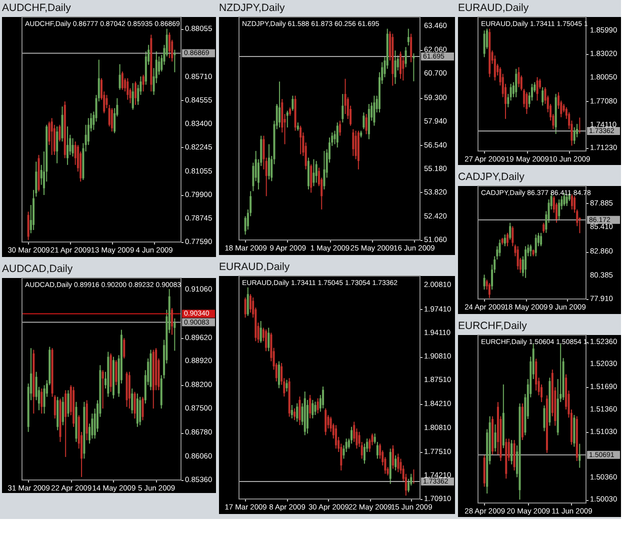 The width and height of the screenshot is (625, 540). Describe the element at coordinates (493, 326) in the screenshot. I see `chart-title: EURCHF,Daily` at that location.